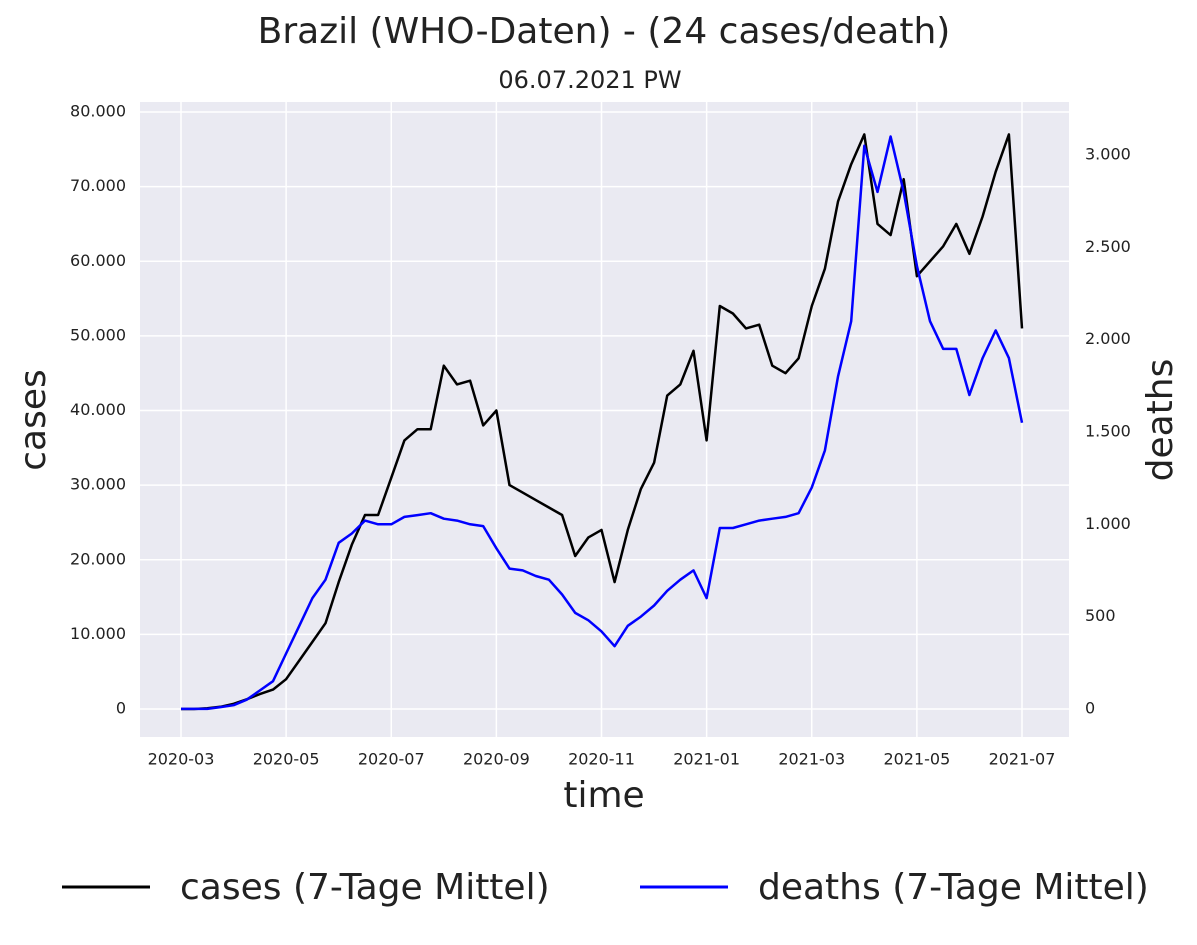  What do you see at coordinates (1090, 707) in the screenshot?
I see `y2-tick-label: 0` at bounding box center [1090, 707].